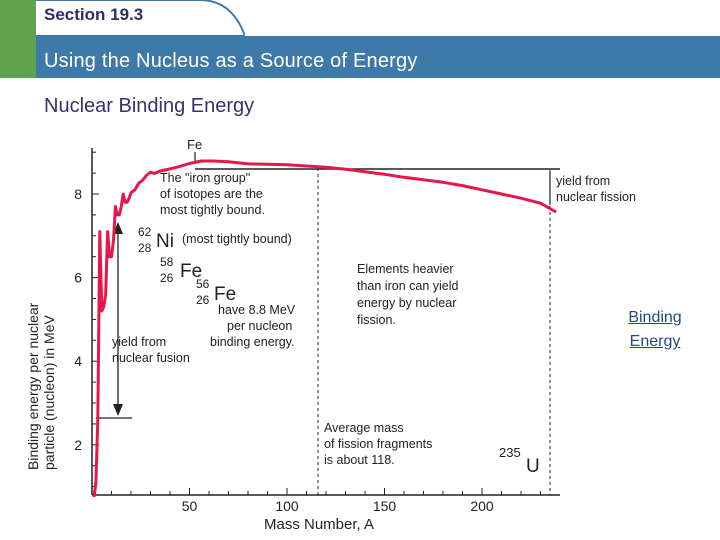 The height and width of the screenshot is (540, 720). Describe the element at coordinates (203, 300) in the screenshot. I see `fe56-atomic-number: 26` at that location.